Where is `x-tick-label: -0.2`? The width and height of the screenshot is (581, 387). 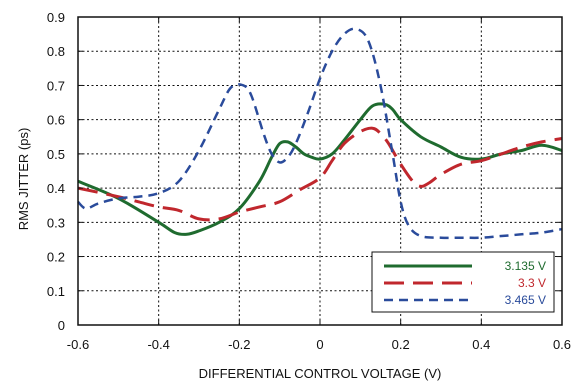 x-tick-label: -0.2 is located at coordinates (239, 344).